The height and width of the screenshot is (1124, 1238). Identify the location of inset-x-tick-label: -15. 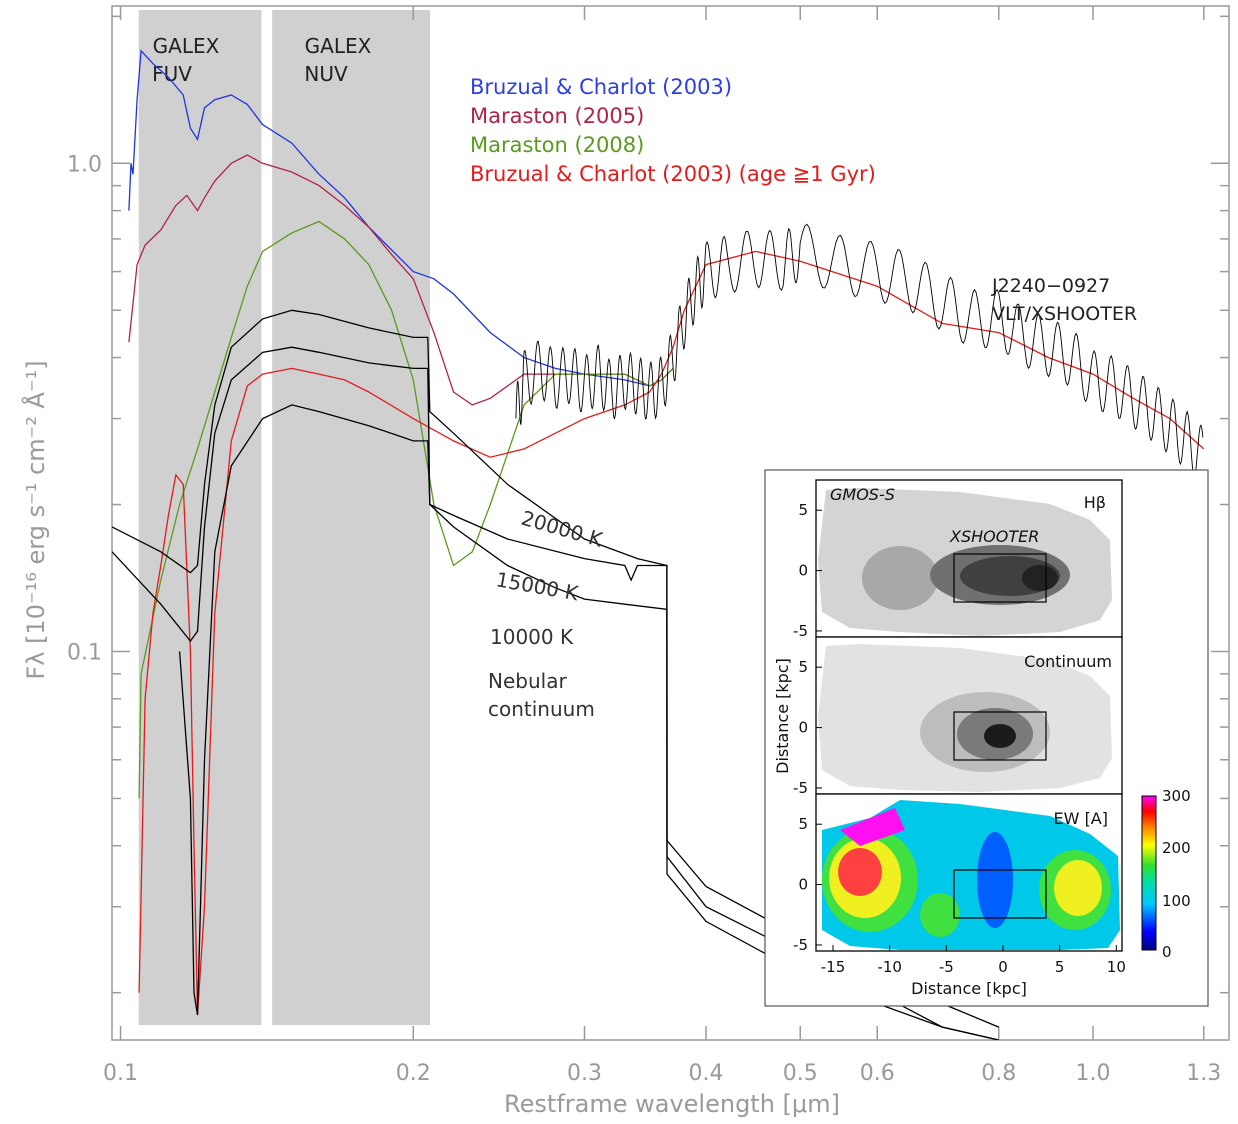
(833, 967).